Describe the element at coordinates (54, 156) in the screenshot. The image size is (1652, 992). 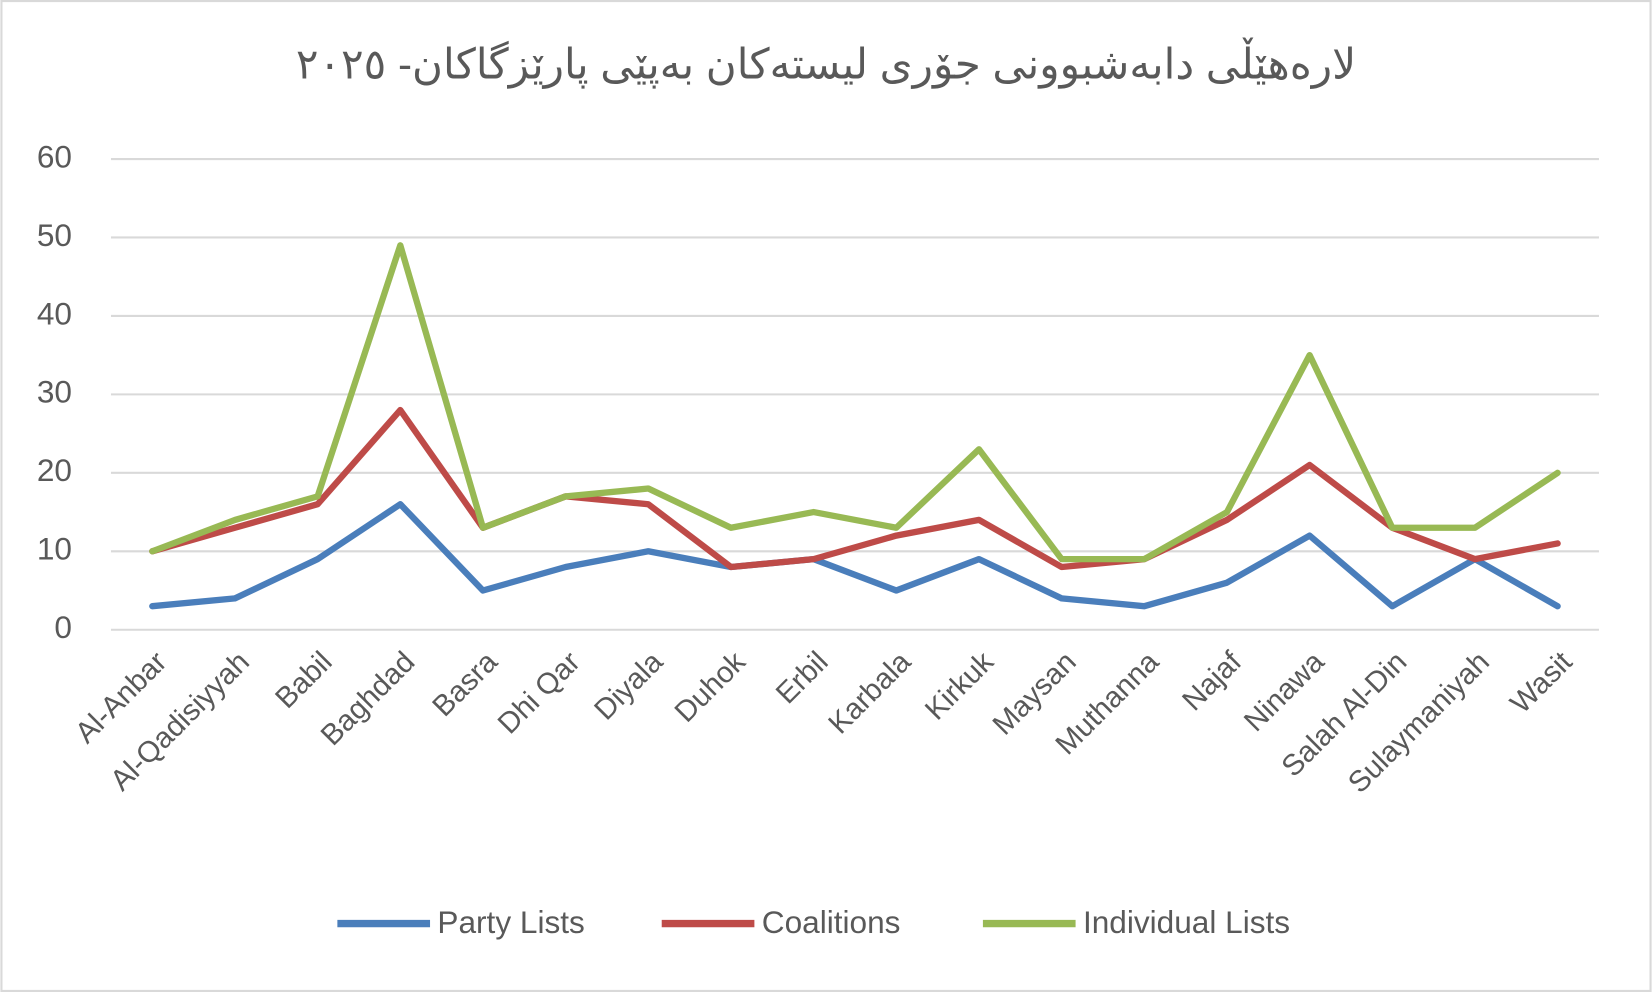
I see `y-tick-label: 60` at that location.